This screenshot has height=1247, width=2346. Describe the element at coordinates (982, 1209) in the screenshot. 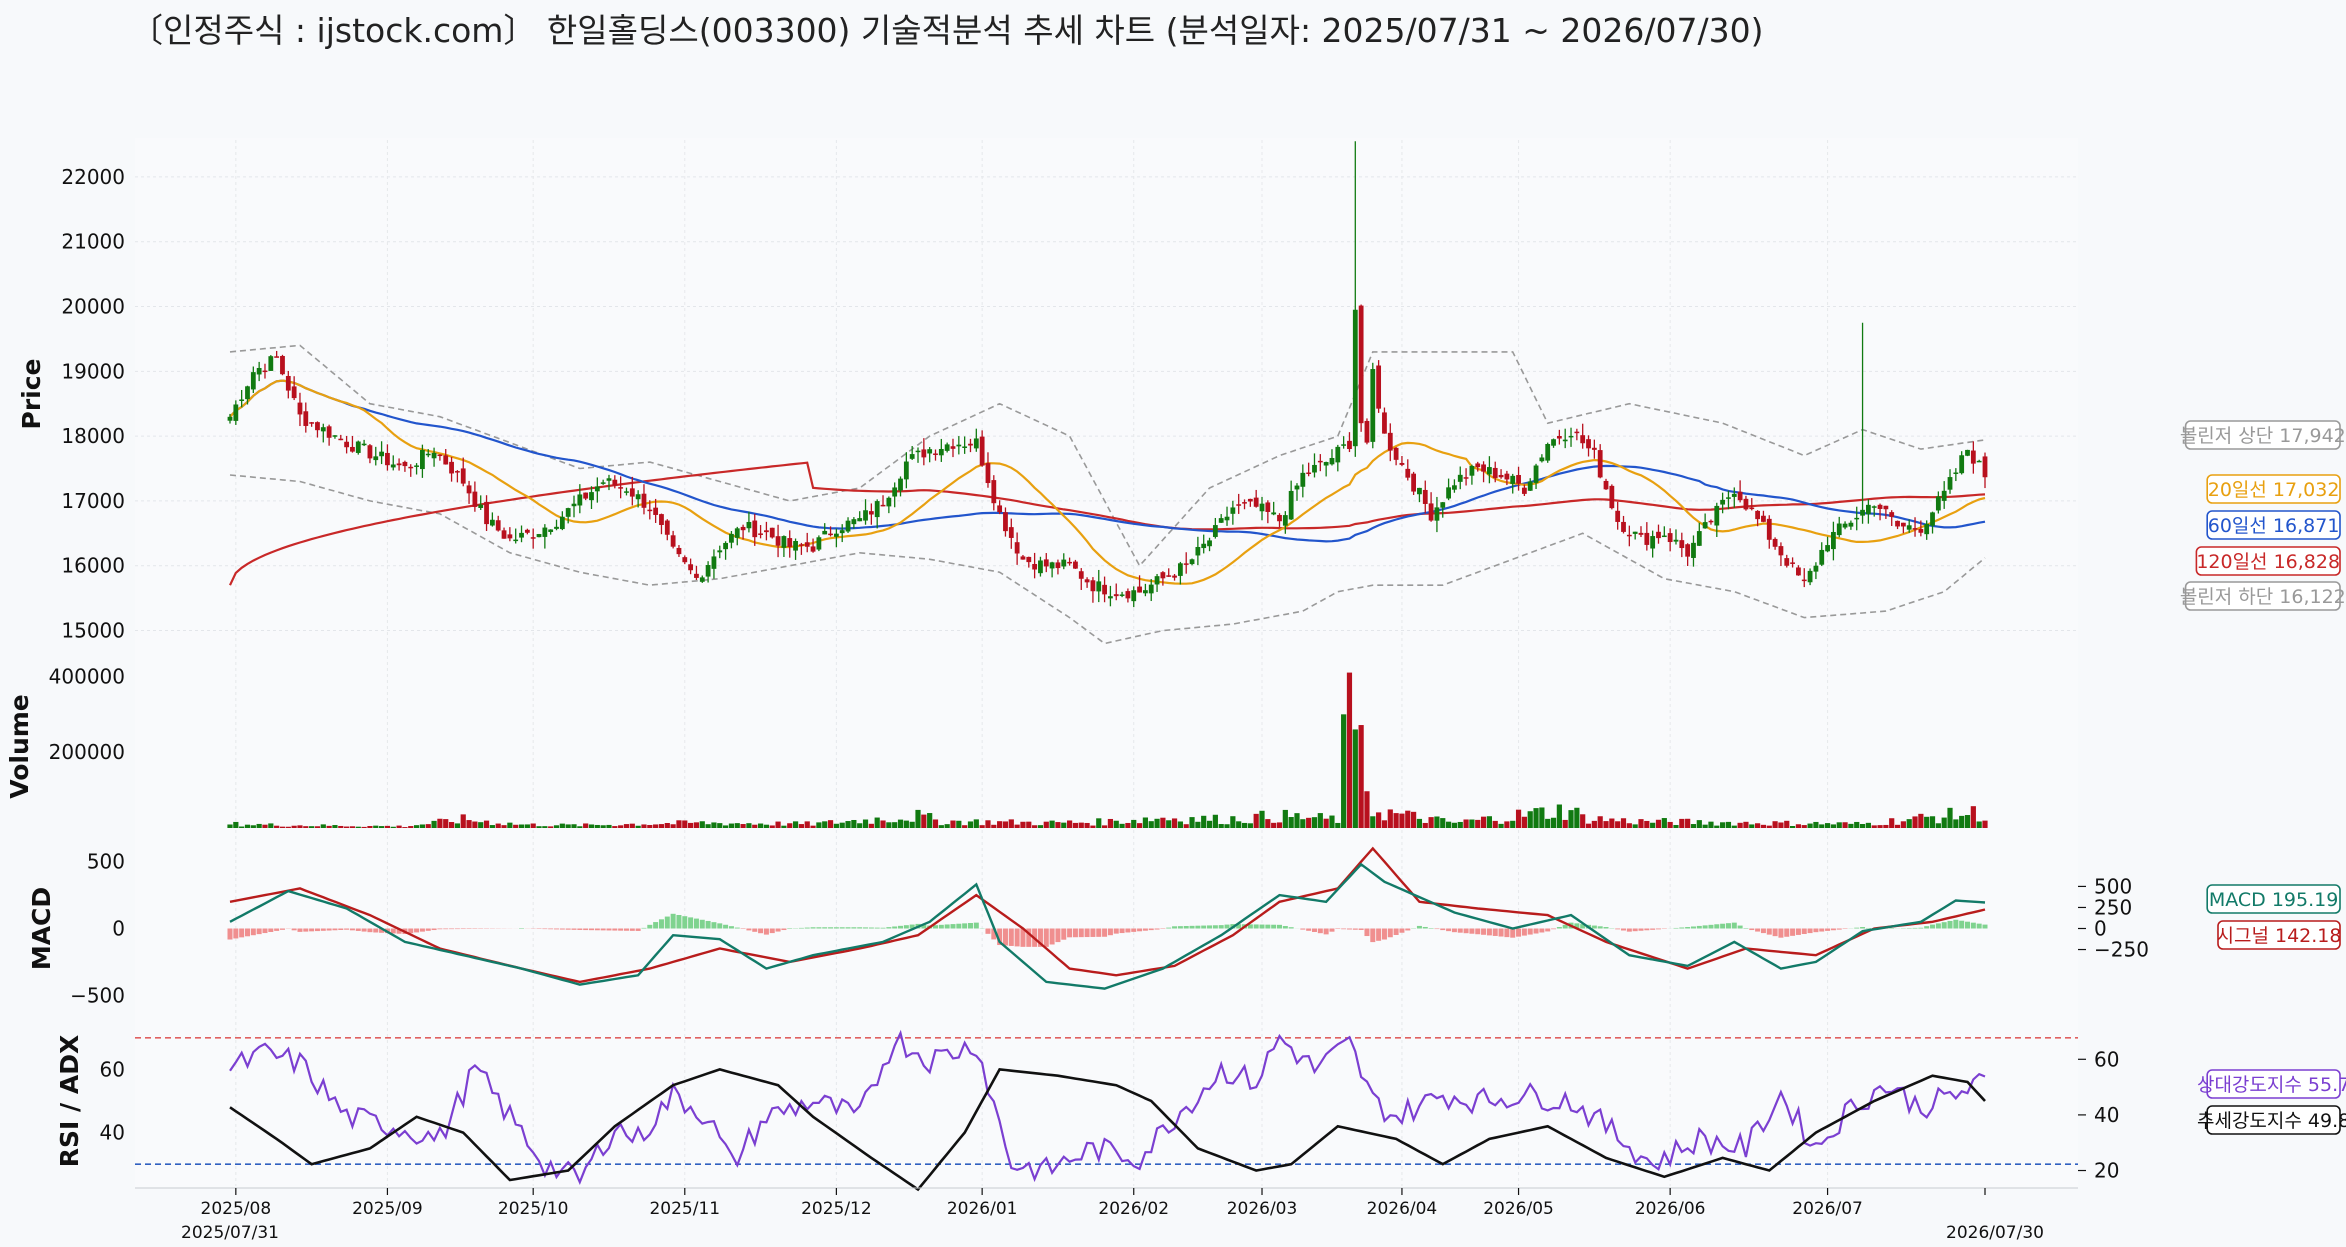

I see `month-tick-label: 2026/01` at that location.